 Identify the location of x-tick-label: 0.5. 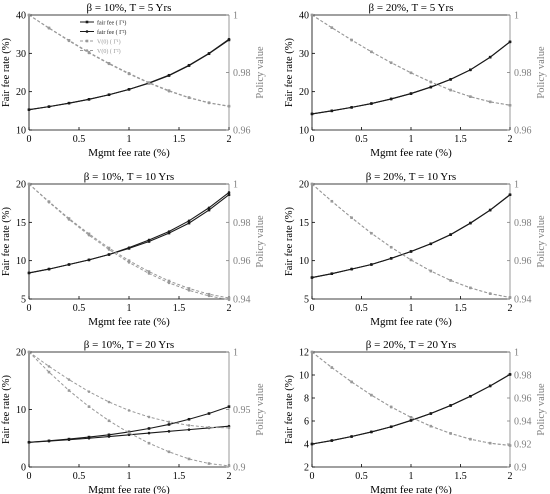
(79, 476).